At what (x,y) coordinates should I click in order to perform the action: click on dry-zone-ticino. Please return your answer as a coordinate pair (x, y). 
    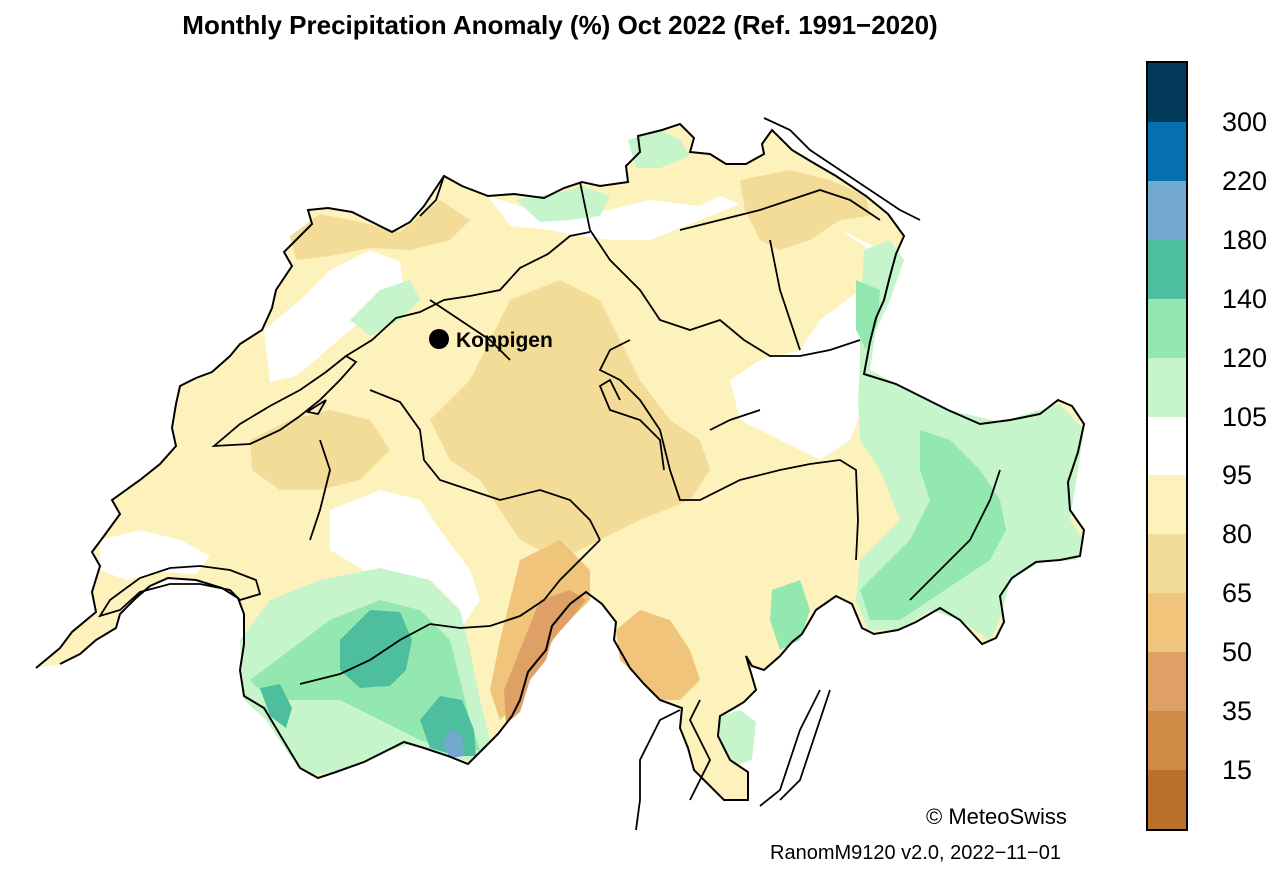
    Looking at the image, I should click on (658, 655).